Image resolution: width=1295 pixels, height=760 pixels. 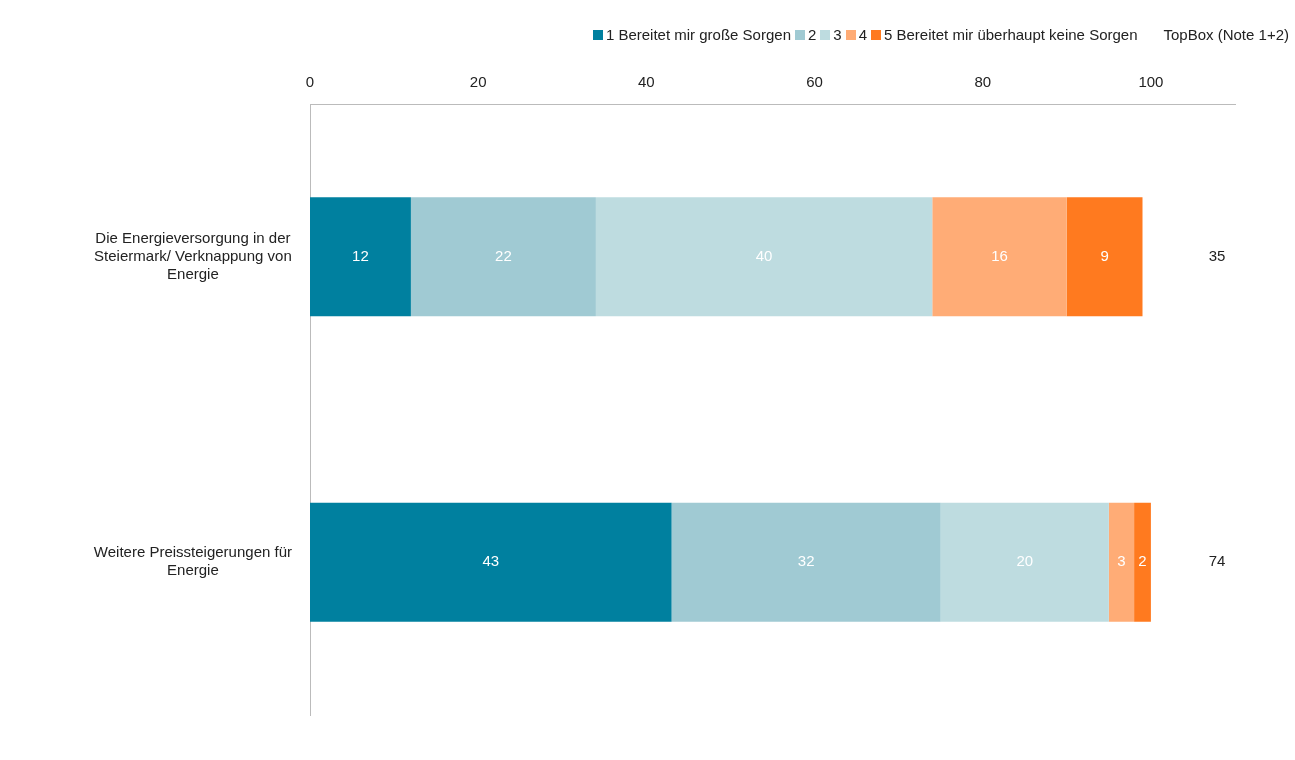 What do you see at coordinates (1217, 255) in the screenshot?
I see `annotation: 35` at bounding box center [1217, 255].